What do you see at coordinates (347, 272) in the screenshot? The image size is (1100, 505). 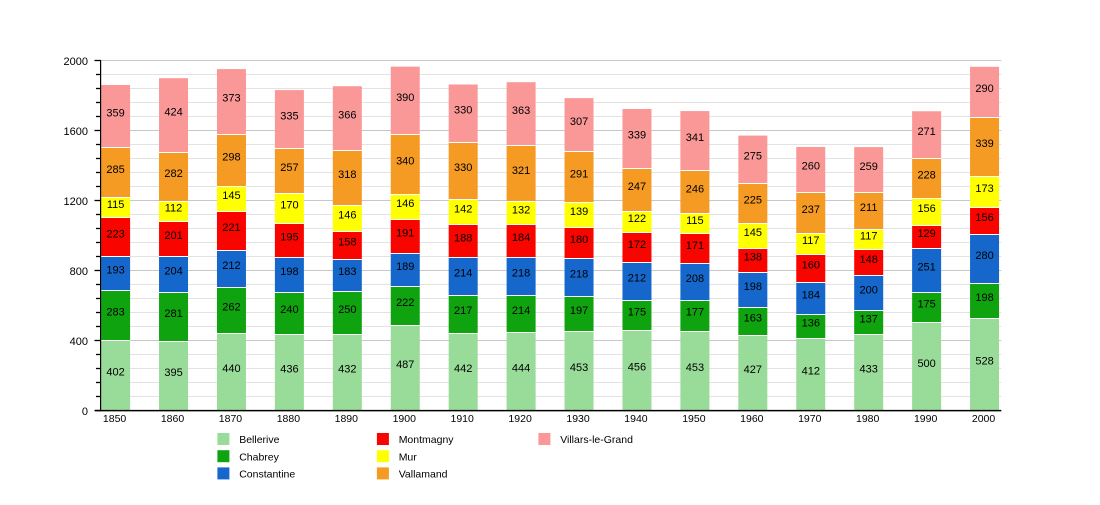 I see `svg-text: 183` at bounding box center [347, 272].